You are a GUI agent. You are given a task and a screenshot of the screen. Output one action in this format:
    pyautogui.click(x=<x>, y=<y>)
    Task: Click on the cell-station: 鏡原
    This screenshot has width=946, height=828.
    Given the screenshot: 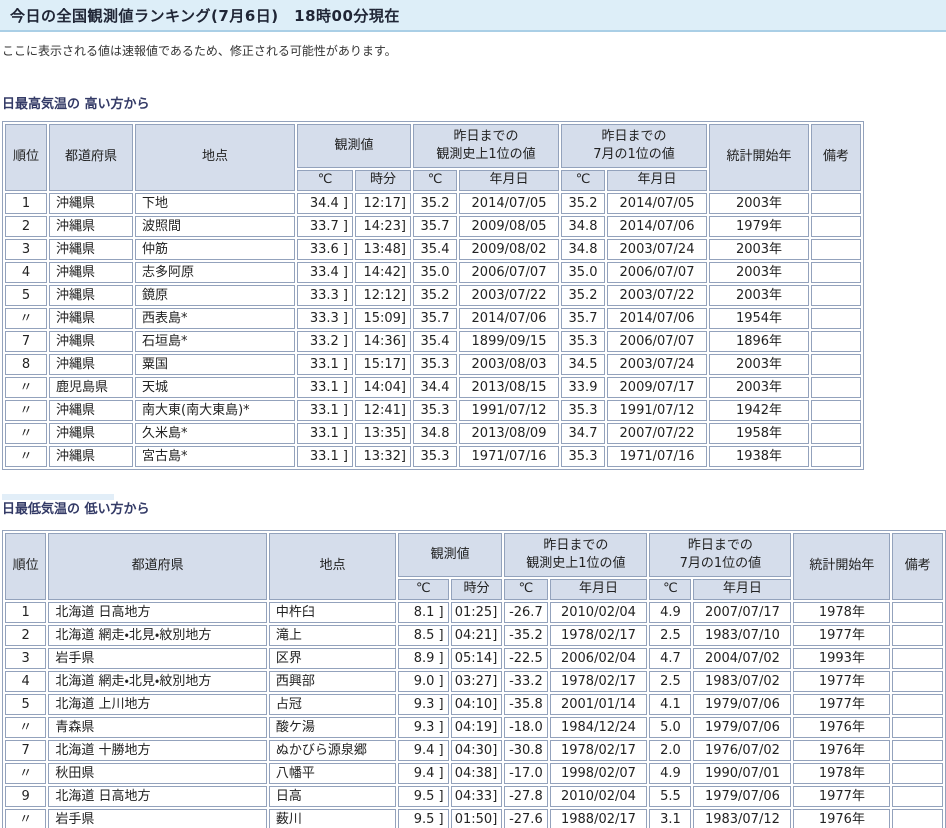 What is the action you would take?
    pyautogui.click(x=215, y=295)
    